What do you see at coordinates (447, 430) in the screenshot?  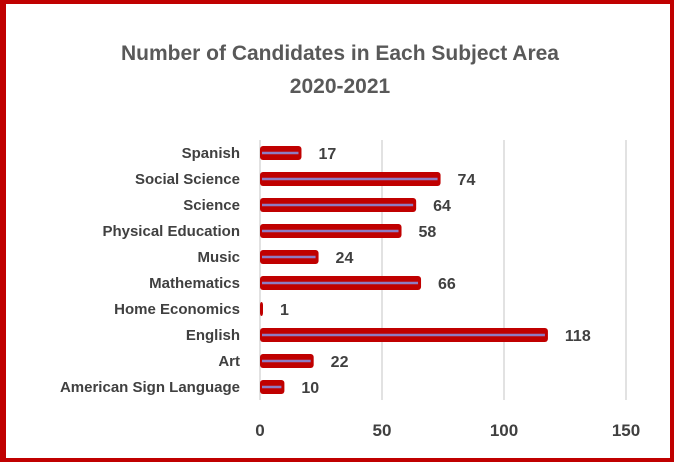 I see `x-axis-tick-labels: 0 50 100 150` at bounding box center [447, 430].